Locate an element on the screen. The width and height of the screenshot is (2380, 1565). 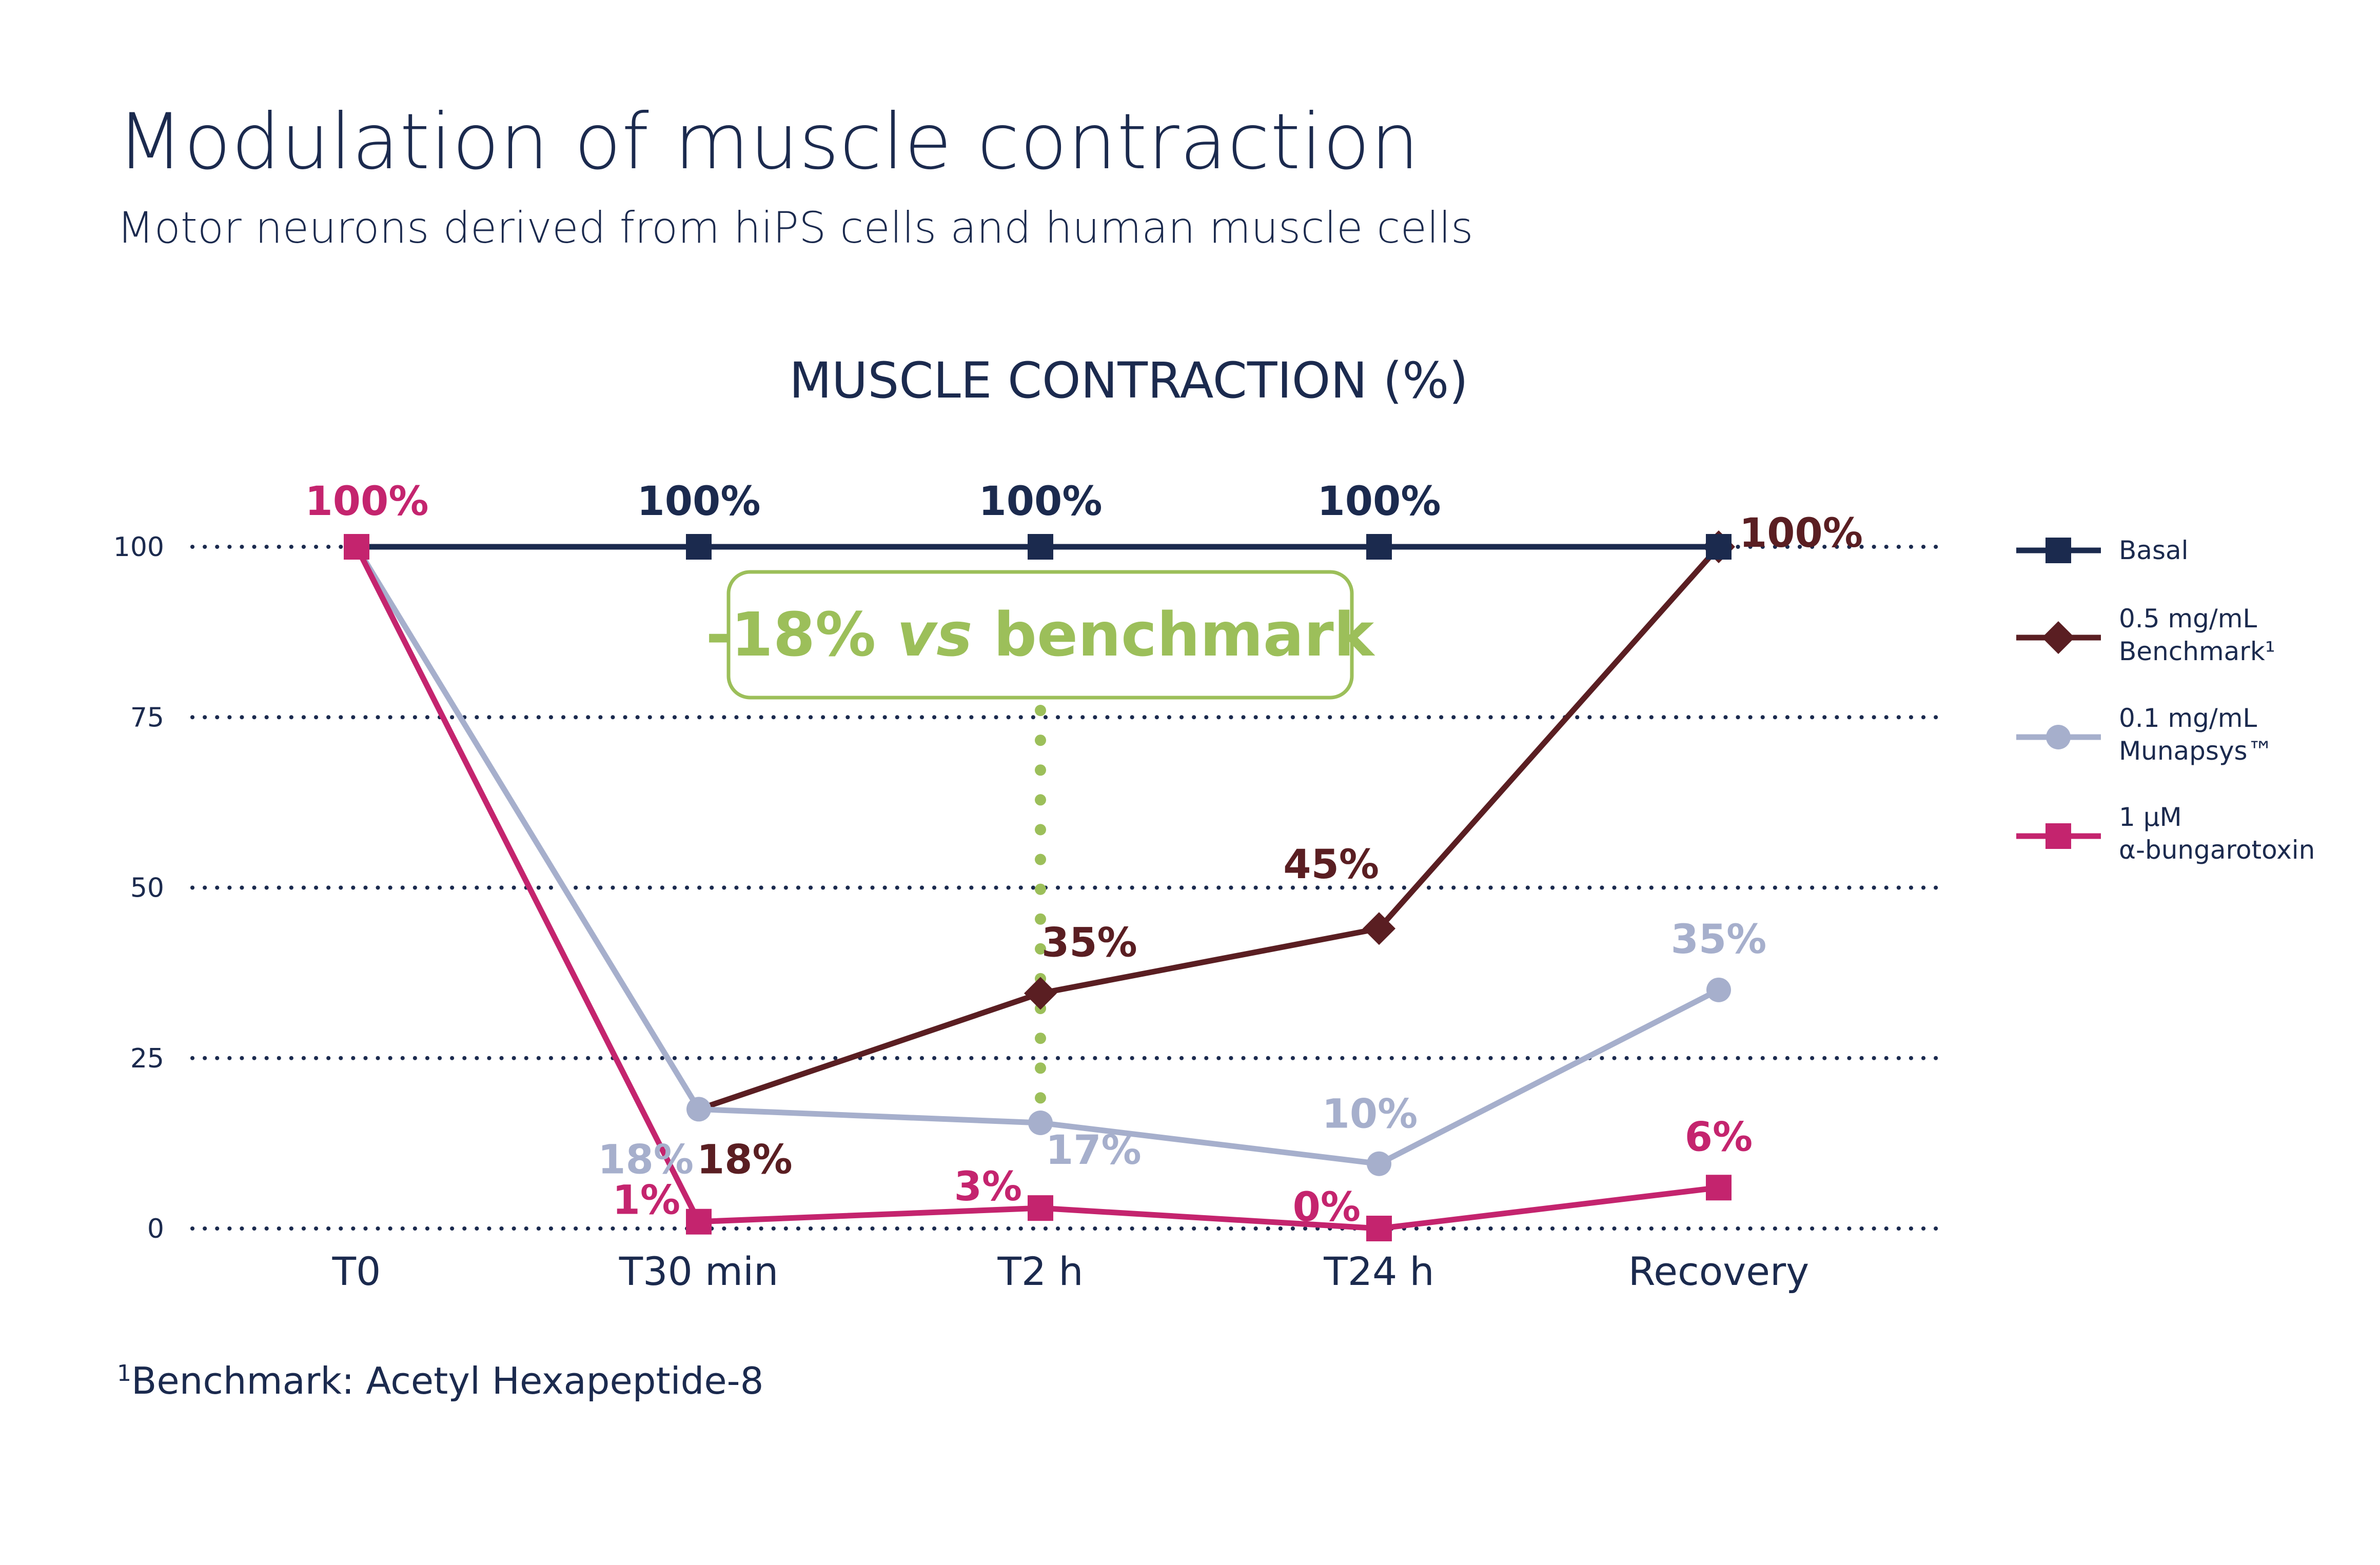
data-label-s2-p4: 45% is located at coordinates (1331, 865).